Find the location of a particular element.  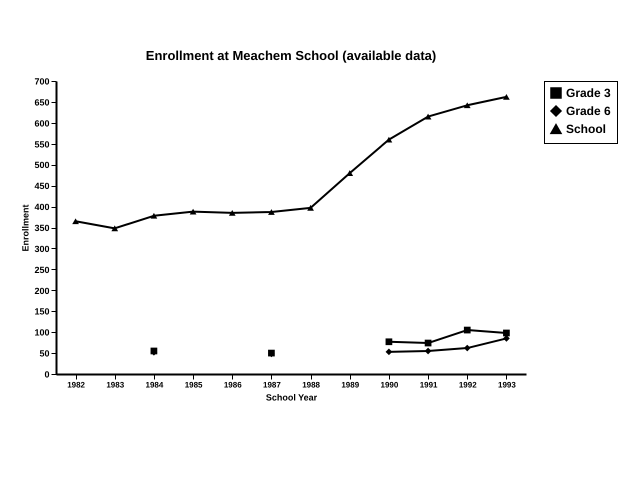

chart-title: Enrollment at Meachem School (available data) is located at coordinates (291, 55).